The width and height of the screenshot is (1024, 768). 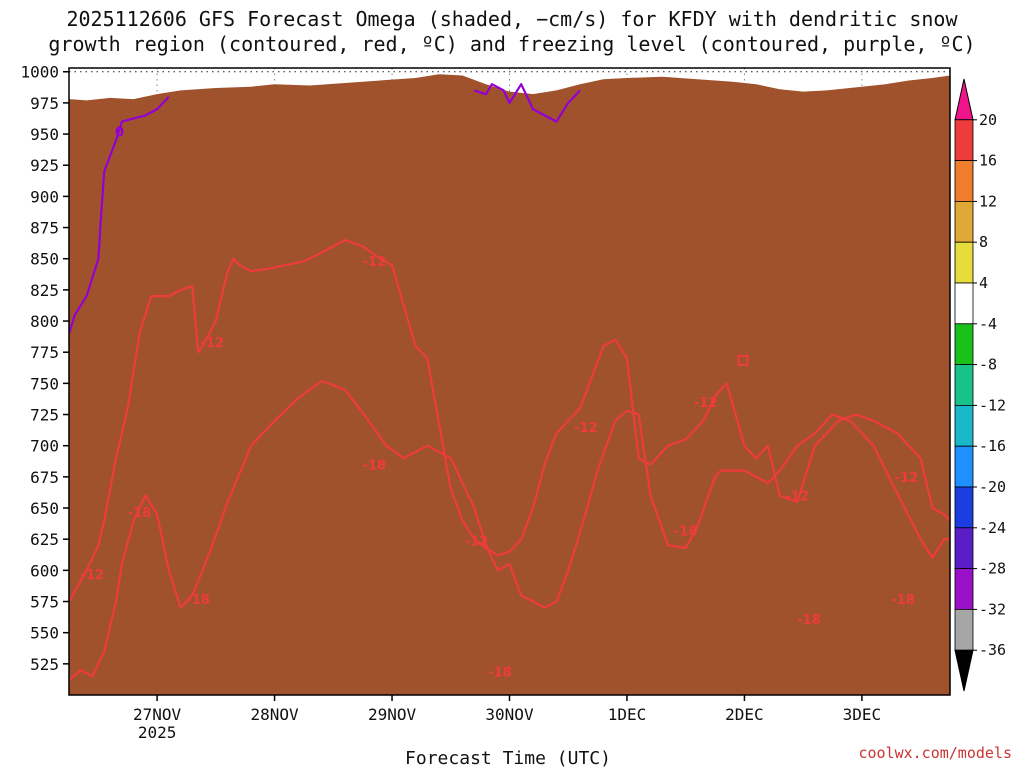 What do you see at coordinates (44, 165) in the screenshot?
I see `y-tick-label: 925` at bounding box center [44, 165].